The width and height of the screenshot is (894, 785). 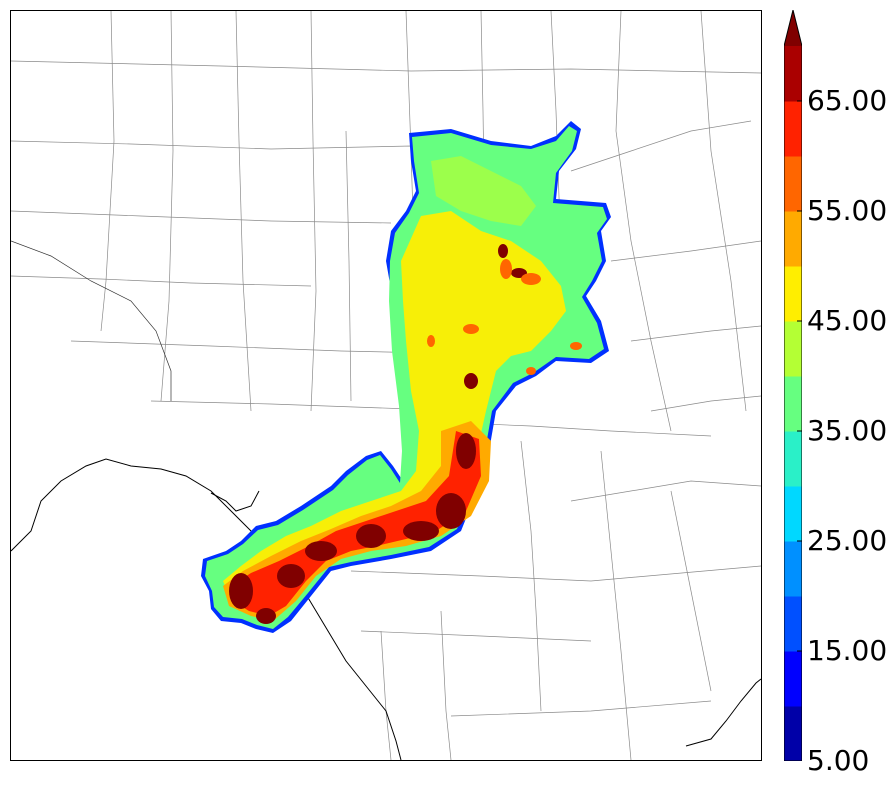 What do you see at coordinates (847, 650) in the screenshot?
I see `colorbar-tick-label: 15.00` at bounding box center [847, 650].